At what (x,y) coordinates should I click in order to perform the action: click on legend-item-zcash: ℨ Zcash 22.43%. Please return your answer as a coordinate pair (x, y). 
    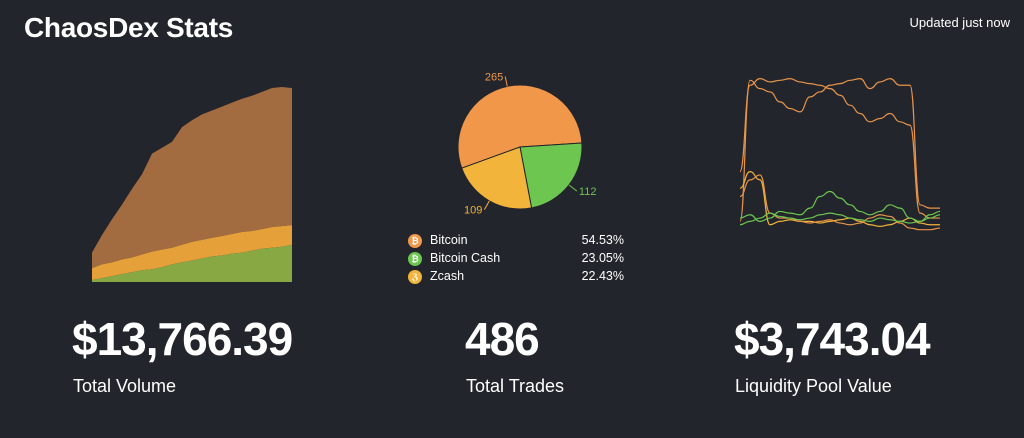
    Looking at the image, I should click on (518, 277).